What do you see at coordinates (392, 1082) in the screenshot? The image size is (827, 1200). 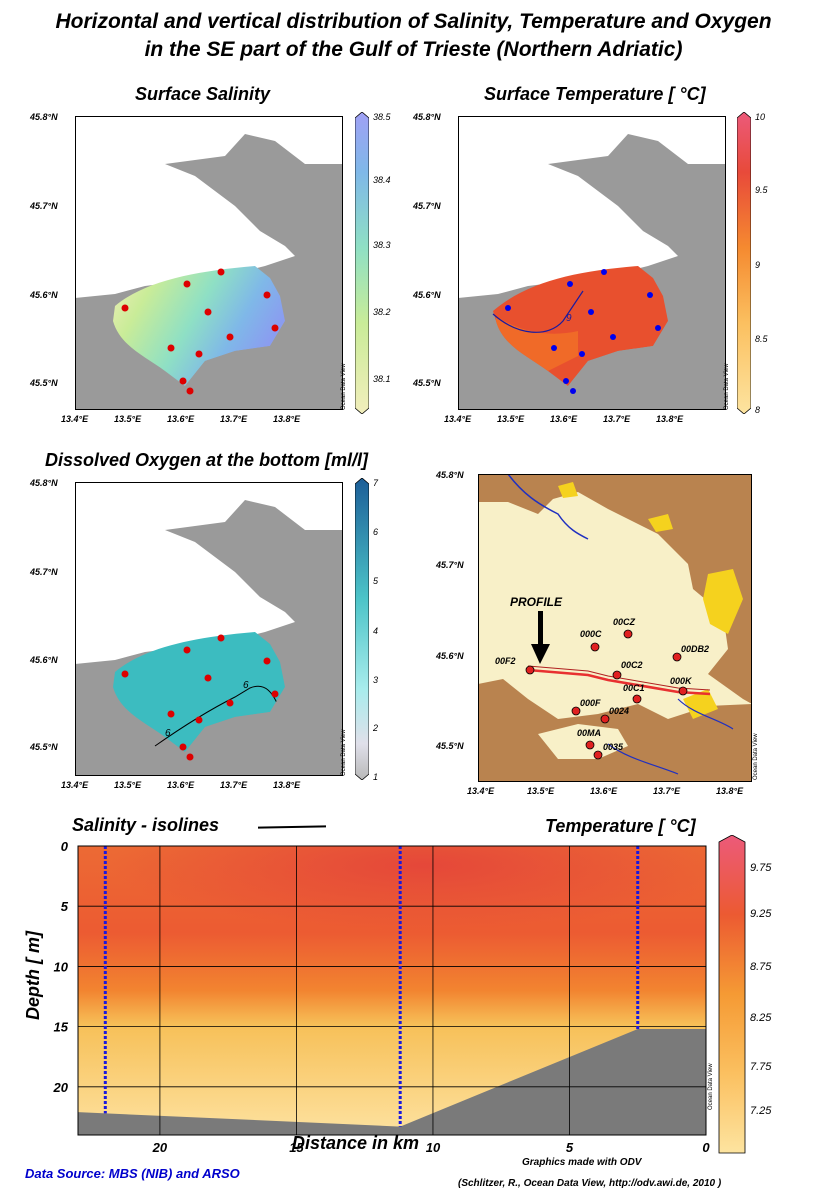 I see `seabed` at bounding box center [392, 1082].